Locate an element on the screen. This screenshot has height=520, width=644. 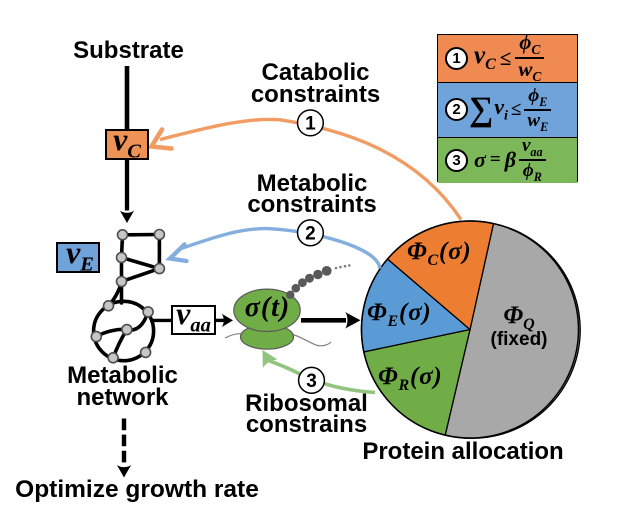
svg-text: 3 is located at coordinates (311, 381).